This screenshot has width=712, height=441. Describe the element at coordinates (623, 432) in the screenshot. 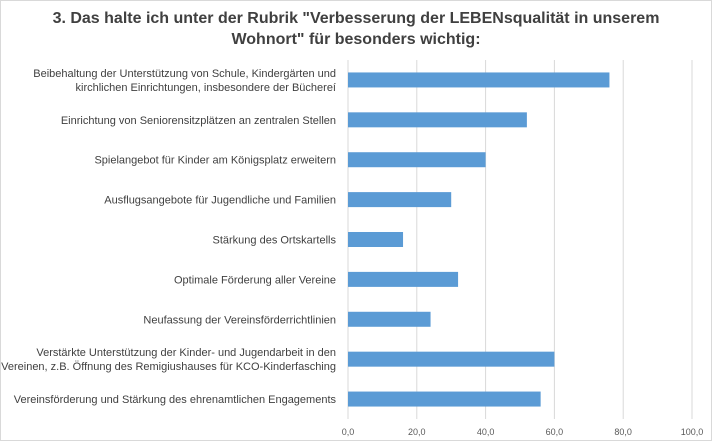

I see `x-tick-label: 80,0` at that location.